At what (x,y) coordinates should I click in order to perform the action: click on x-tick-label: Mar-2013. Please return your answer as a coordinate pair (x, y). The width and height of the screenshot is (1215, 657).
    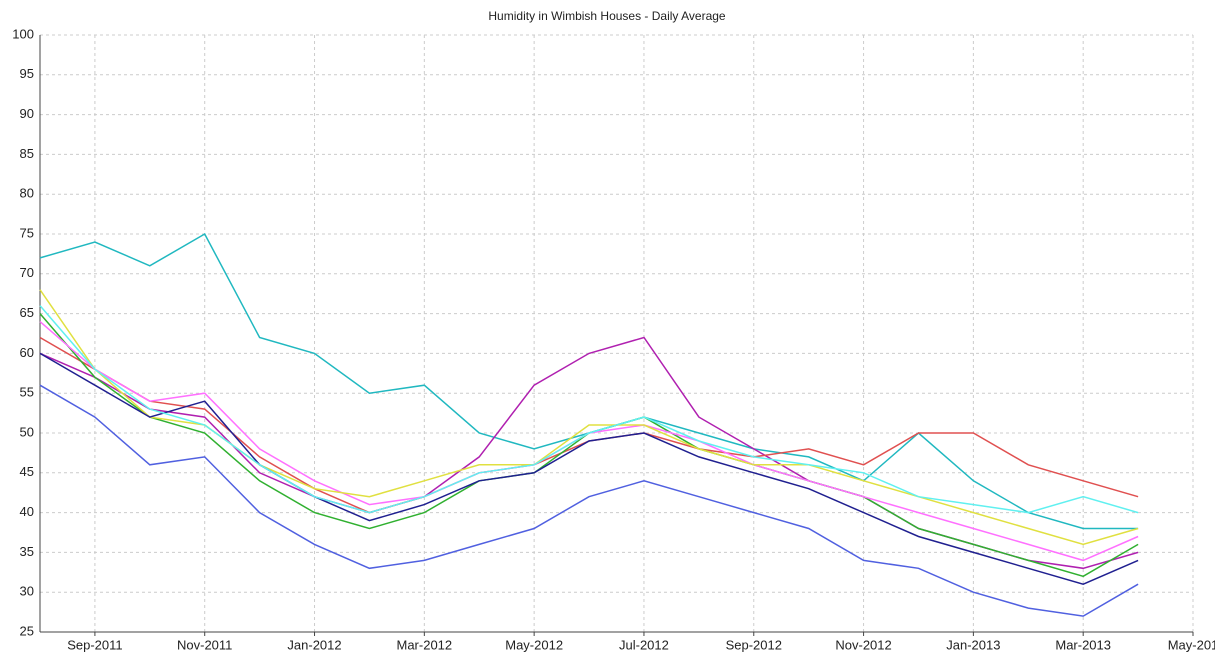
    Looking at the image, I should click on (1083, 644).